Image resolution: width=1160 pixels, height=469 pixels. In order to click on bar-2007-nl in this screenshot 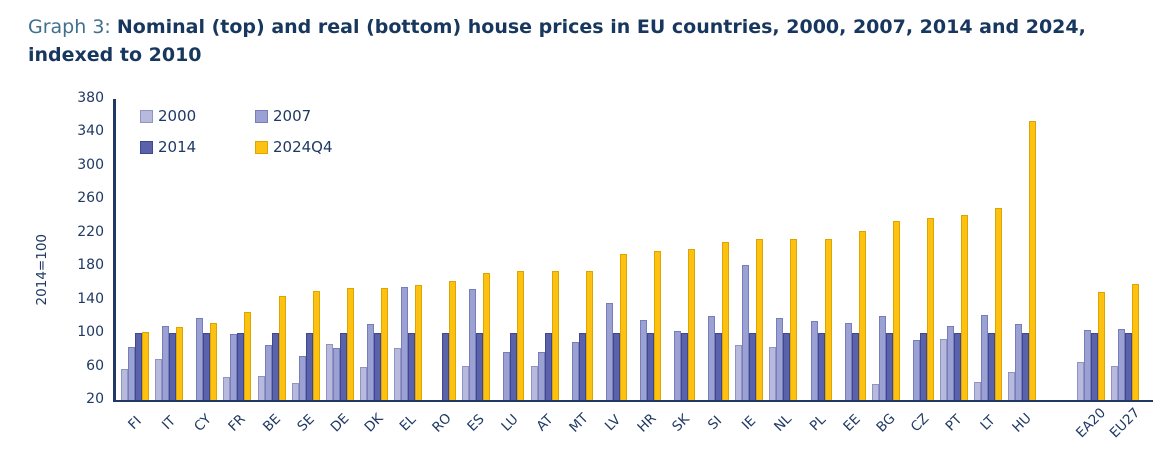, I will do `click(780, 359)`.